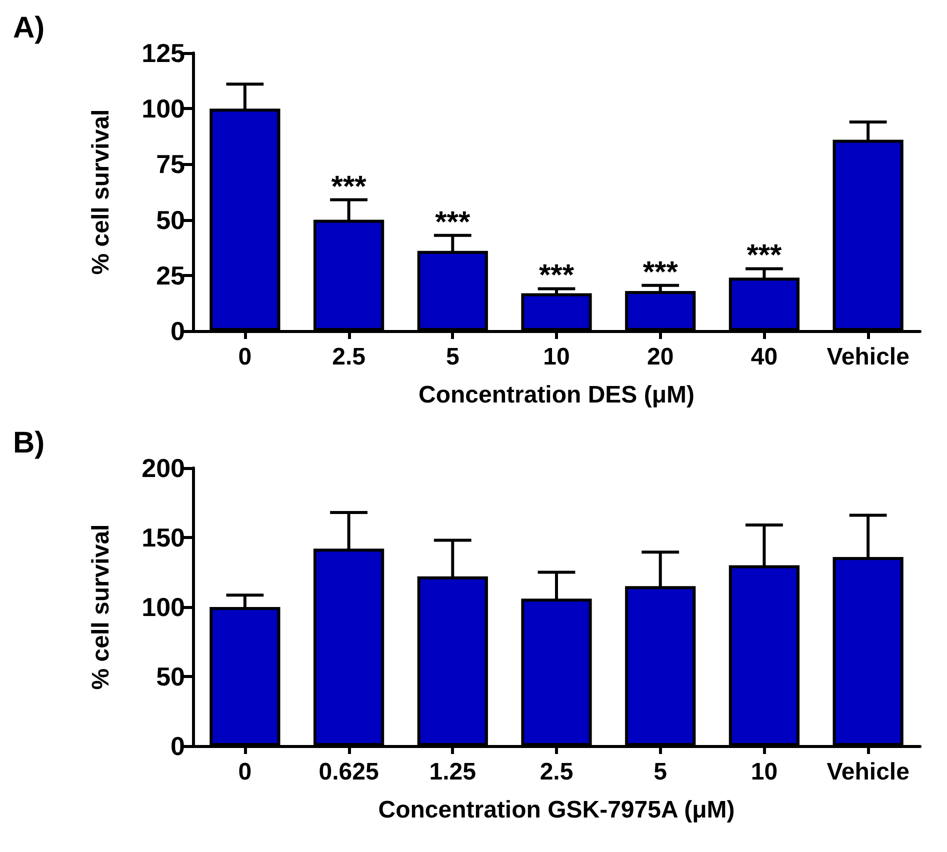 This screenshot has height=852, width=947. I want to click on x-axis-title: Concentration GSK-7975A (μM), so click(556, 810).